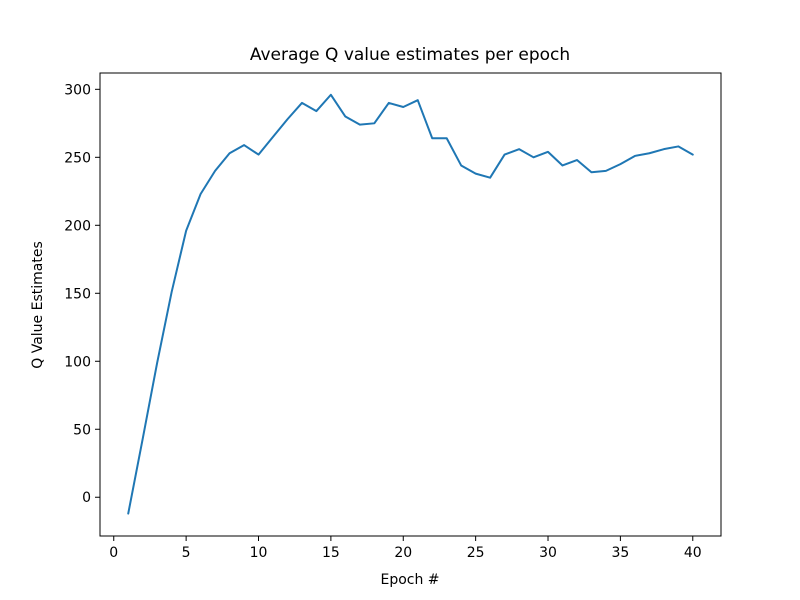 The width and height of the screenshot is (800, 600). I want to click on y-axis: 0 50 100 150 200 250 300, so click(82, 294).